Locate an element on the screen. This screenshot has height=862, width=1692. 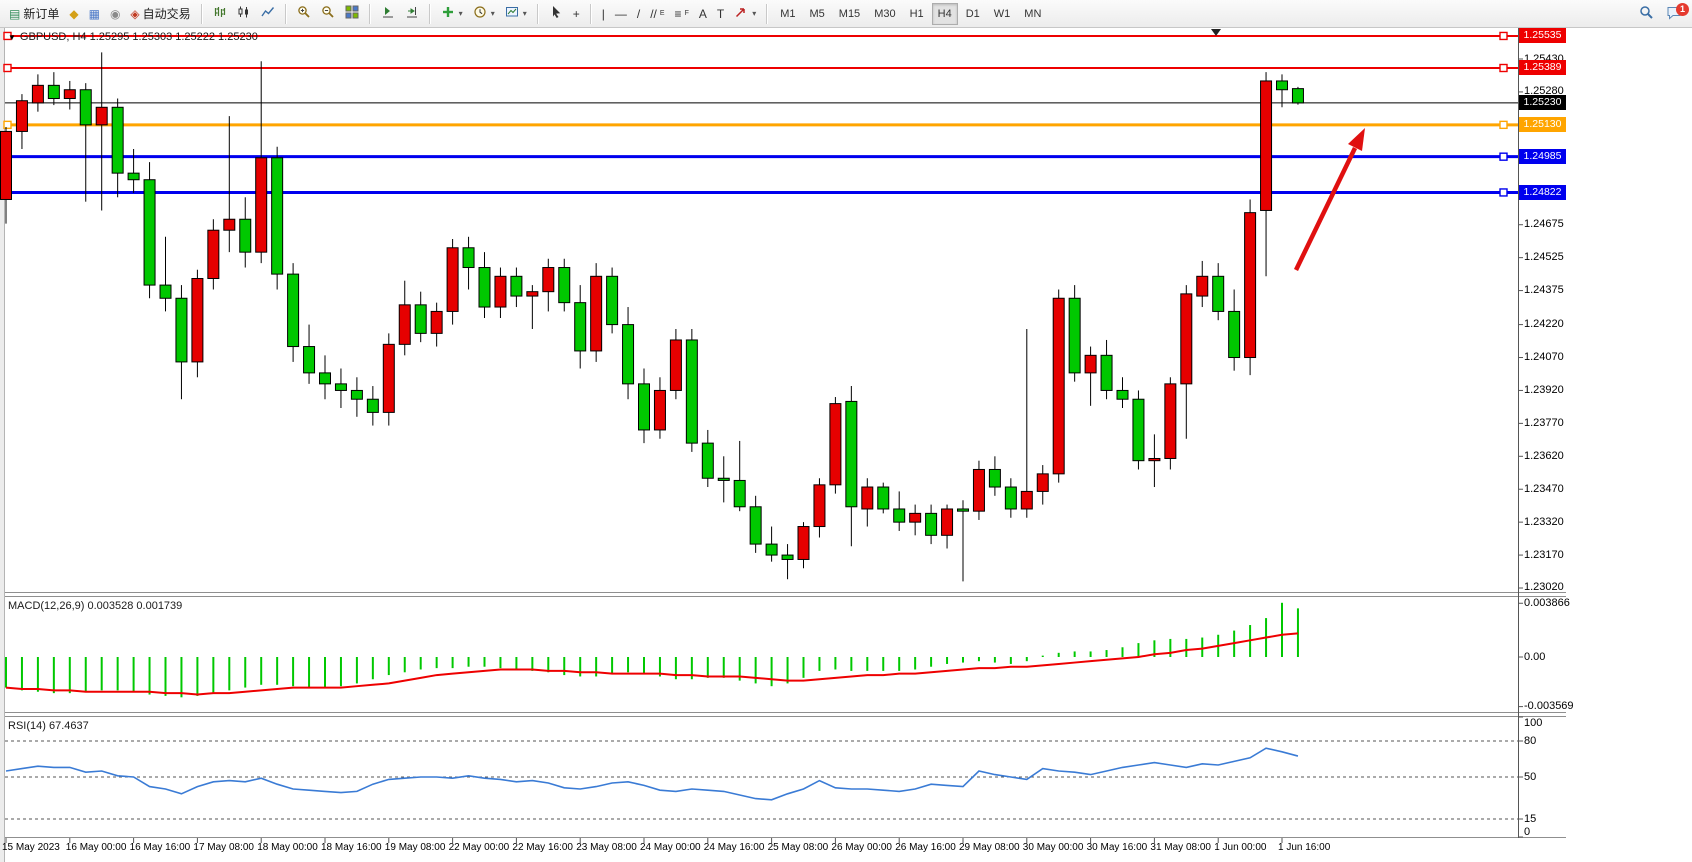
market-watch-button: ▦ is located at coordinates (94, 14).